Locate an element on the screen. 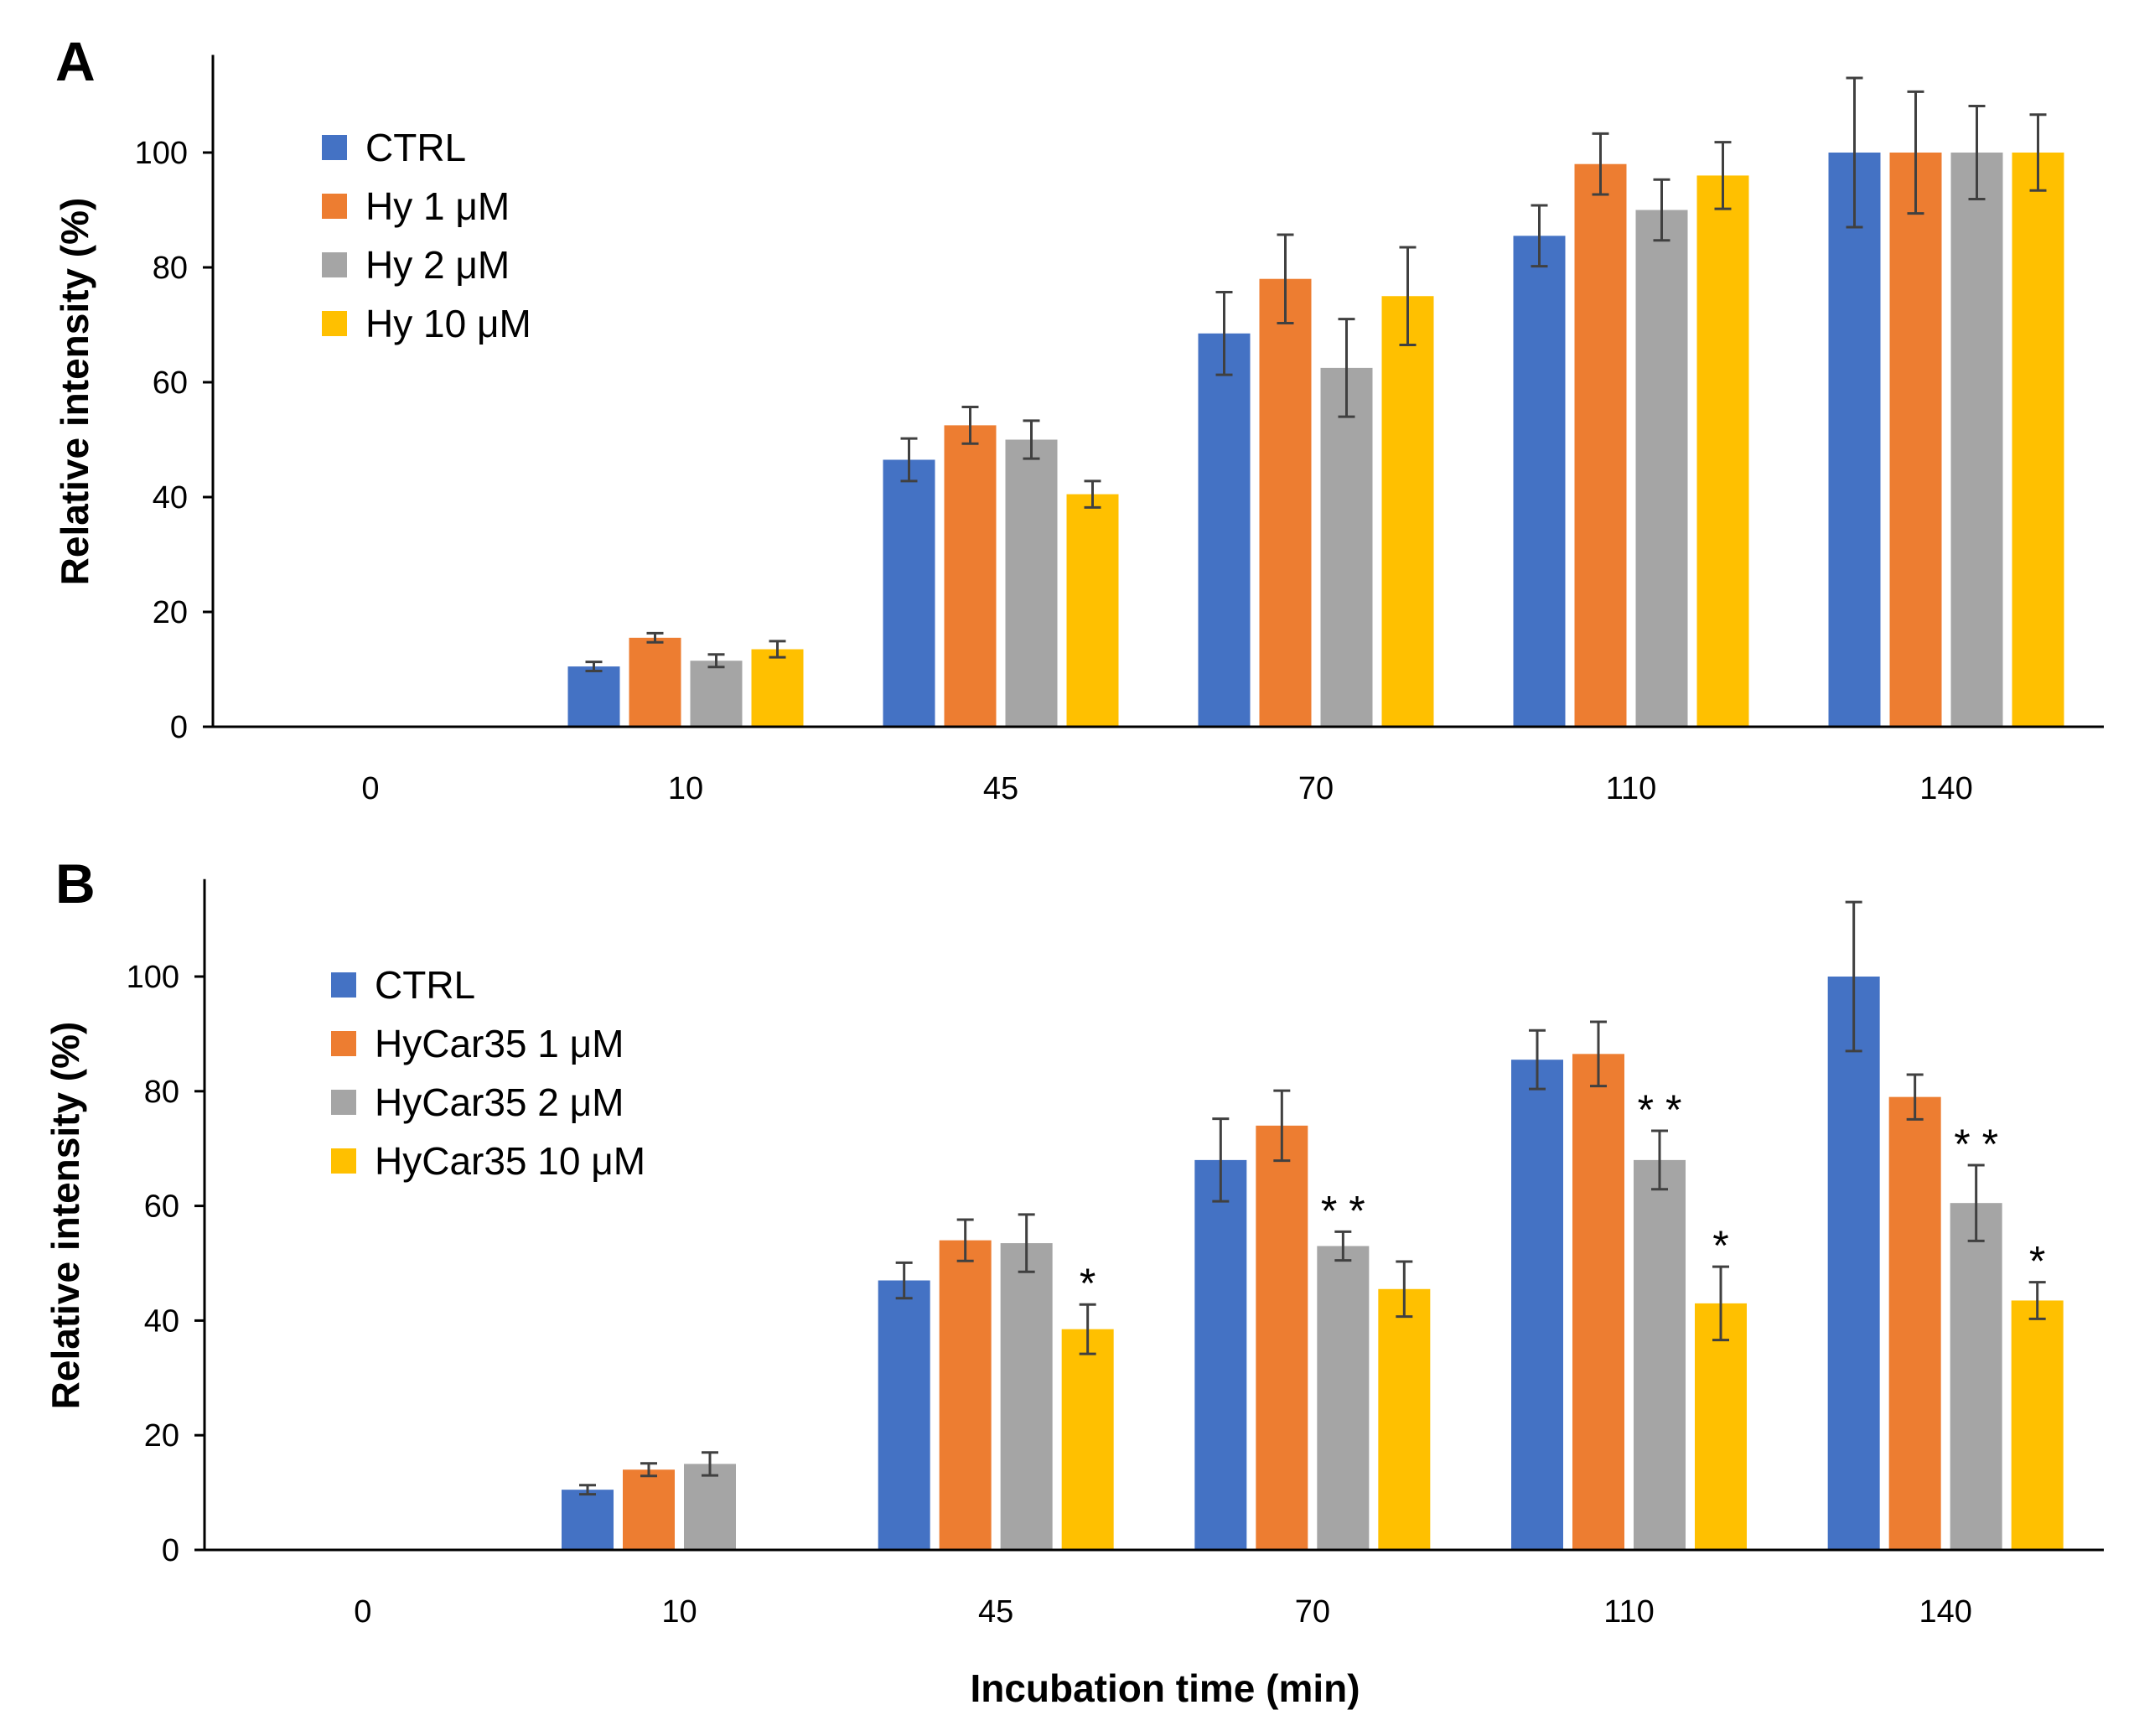 This screenshot has width=2134, height=1736. panel-a-x-tick-label: 10 is located at coordinates (685, 789).